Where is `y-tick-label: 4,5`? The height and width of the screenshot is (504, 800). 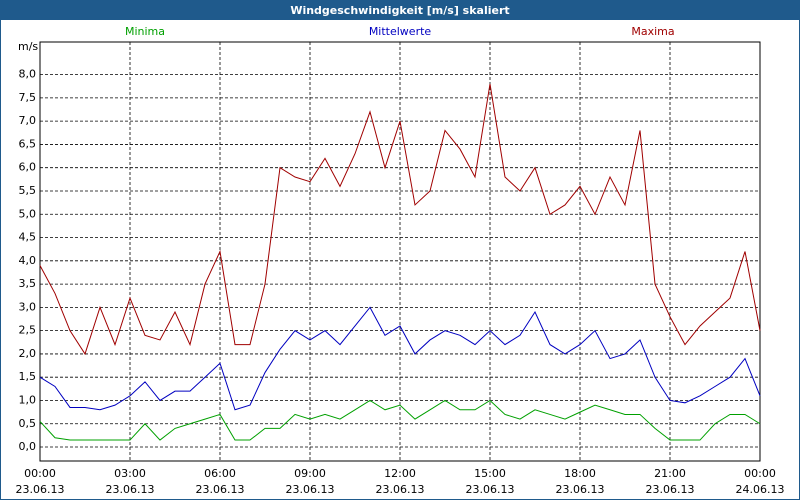 y-tick-label: 4,5 is located at coordinates (28, 237).